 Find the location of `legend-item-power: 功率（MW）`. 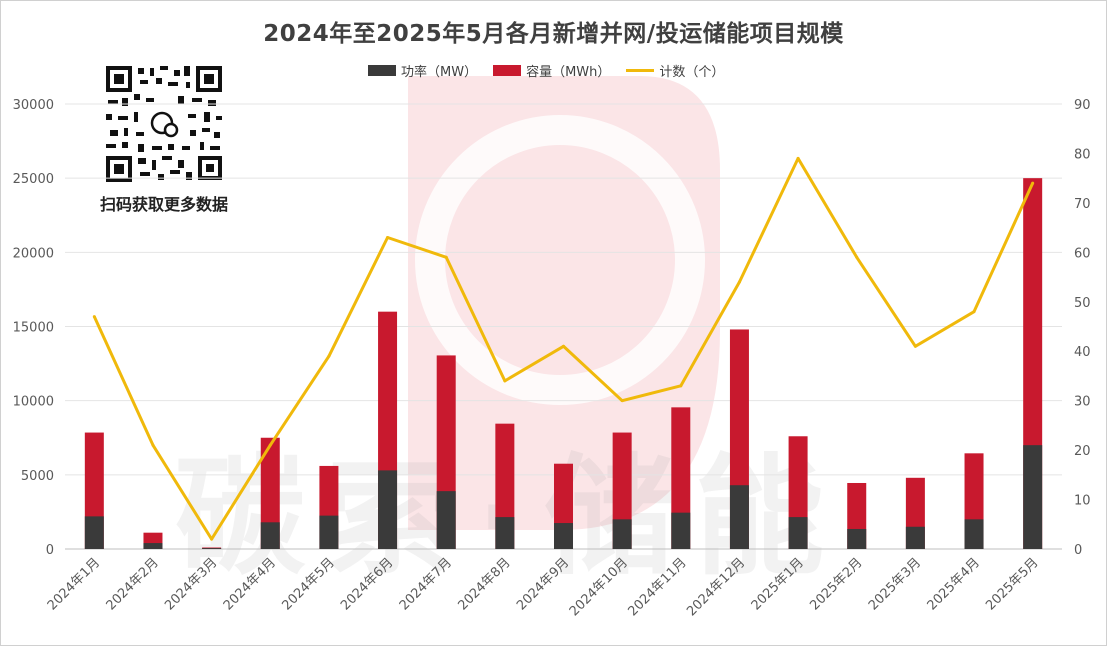

legend-item-power: 功率（MW） is located at coordinates (422, 70).